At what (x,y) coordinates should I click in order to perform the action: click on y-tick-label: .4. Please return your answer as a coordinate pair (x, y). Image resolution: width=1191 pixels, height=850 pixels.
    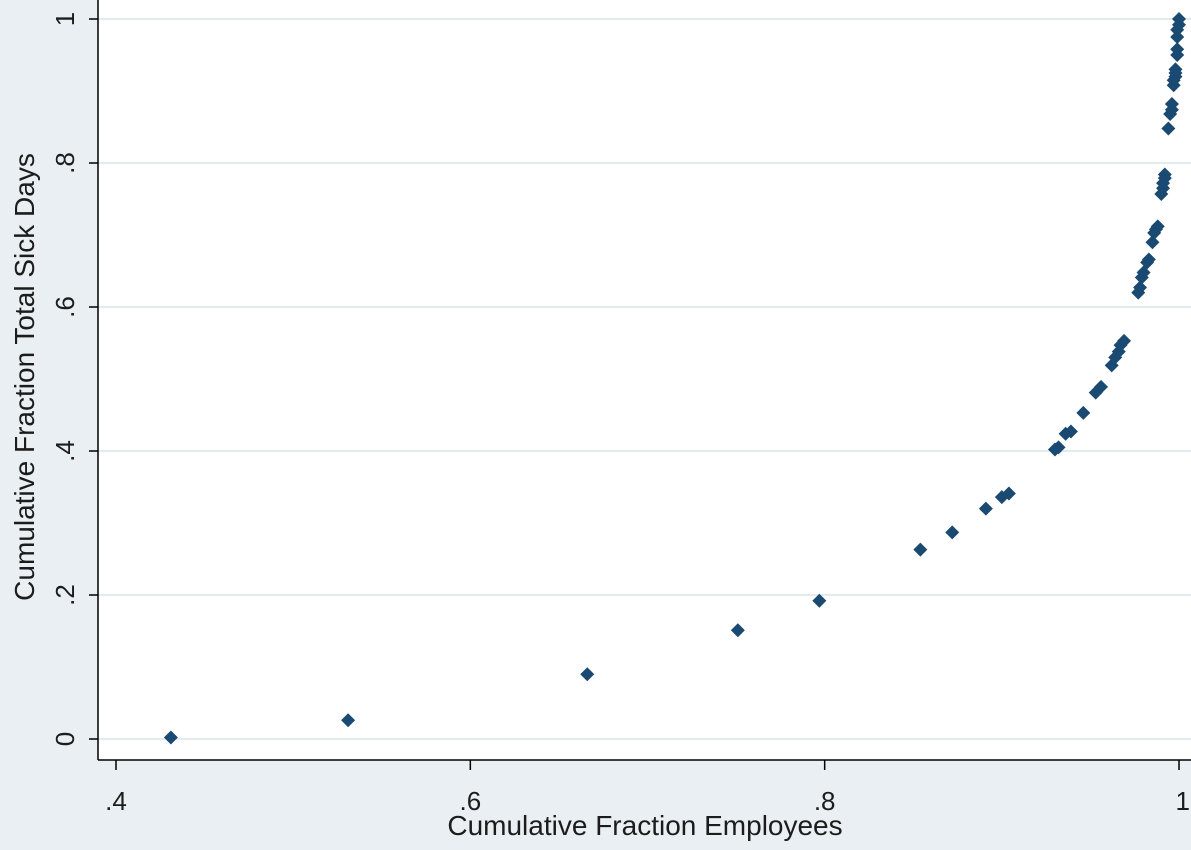
    Looking at the image, I should click on (65, 451).